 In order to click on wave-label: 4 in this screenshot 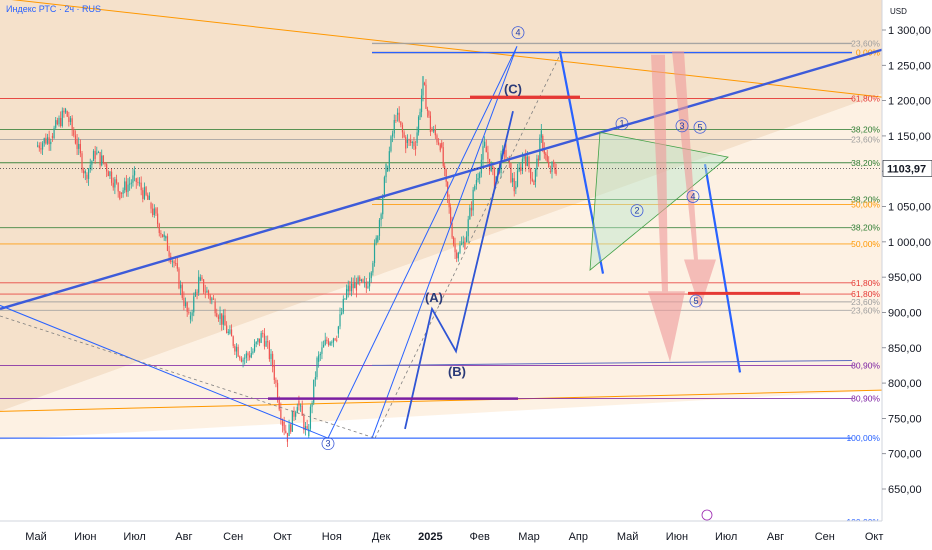, I will do `click(692, 196)`.